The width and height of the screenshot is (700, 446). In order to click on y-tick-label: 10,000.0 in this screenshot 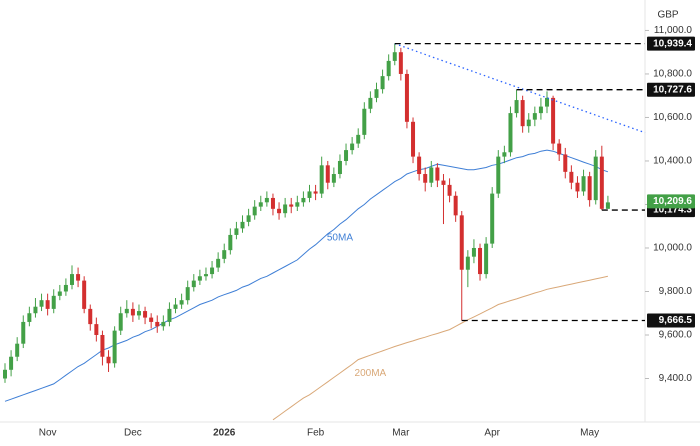, I will do `click(672, 248)`.